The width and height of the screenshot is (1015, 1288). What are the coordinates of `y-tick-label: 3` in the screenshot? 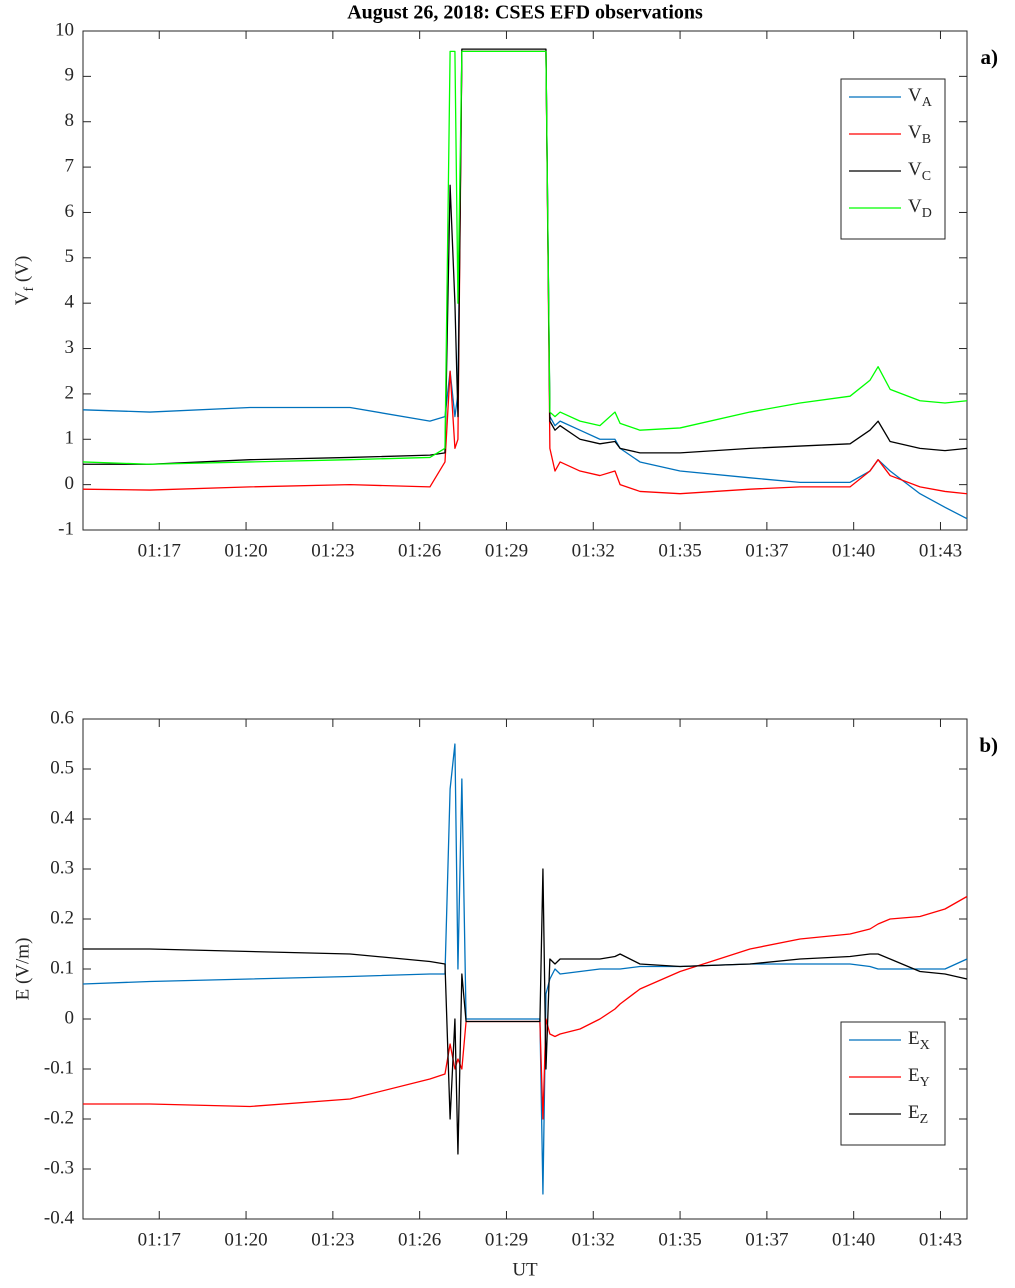 It's located at (70, 347).